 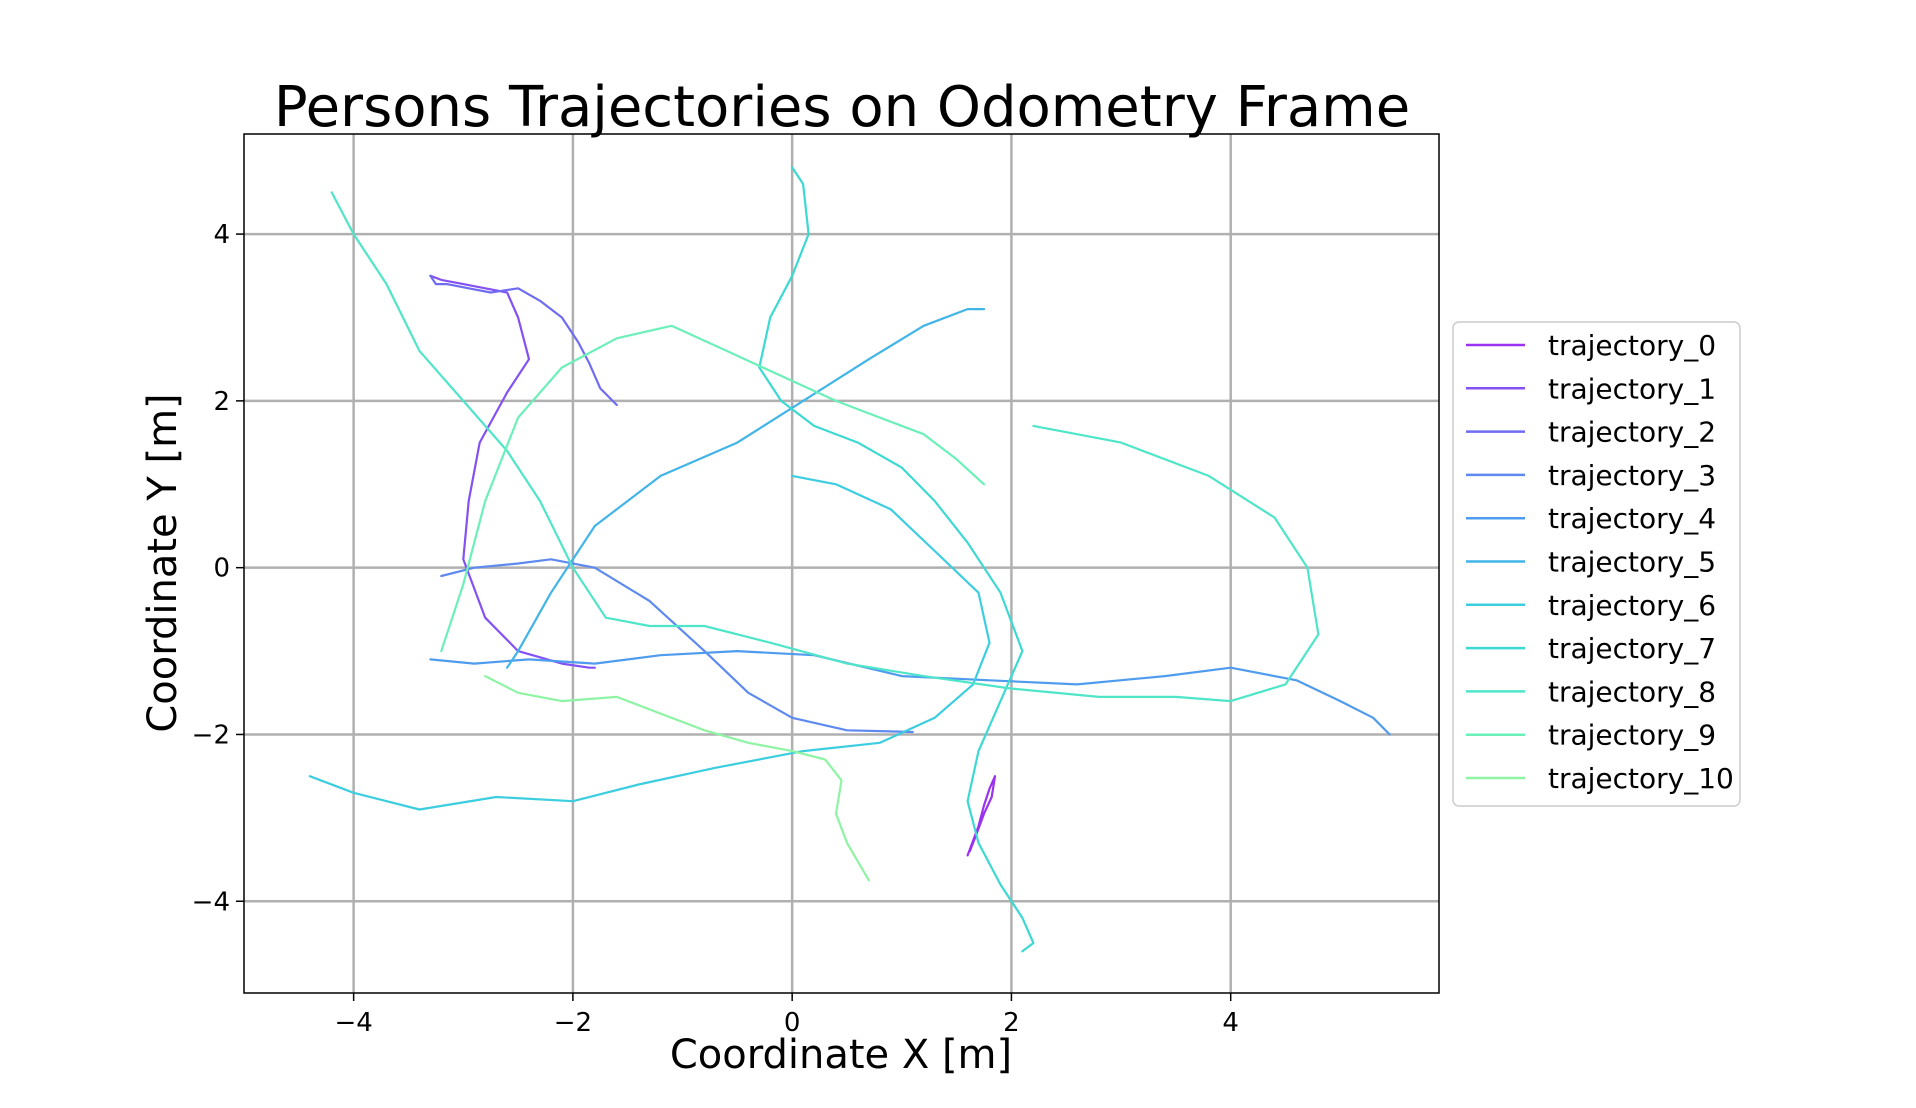 I want to click on legend-label: trajectory_6, so click(x=1632, y=605).